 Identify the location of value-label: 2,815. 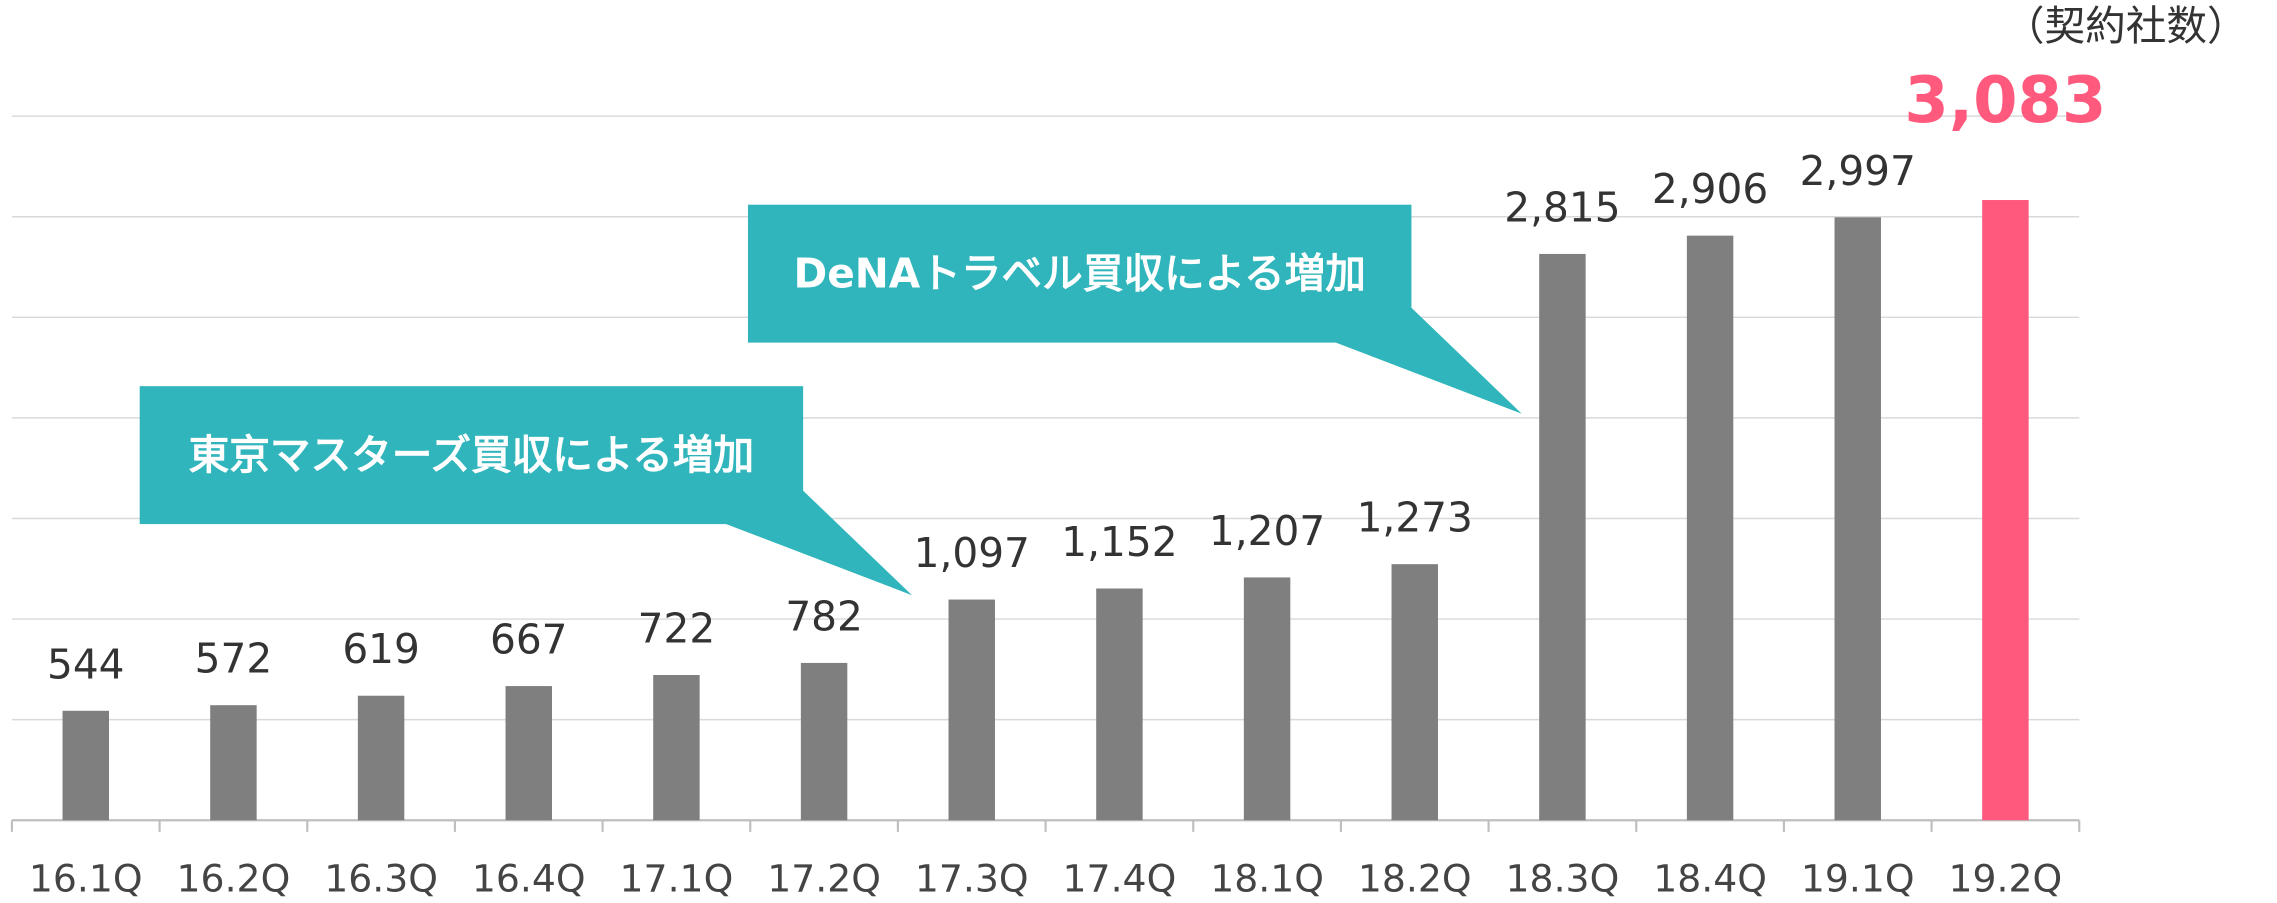
(1562, 207).